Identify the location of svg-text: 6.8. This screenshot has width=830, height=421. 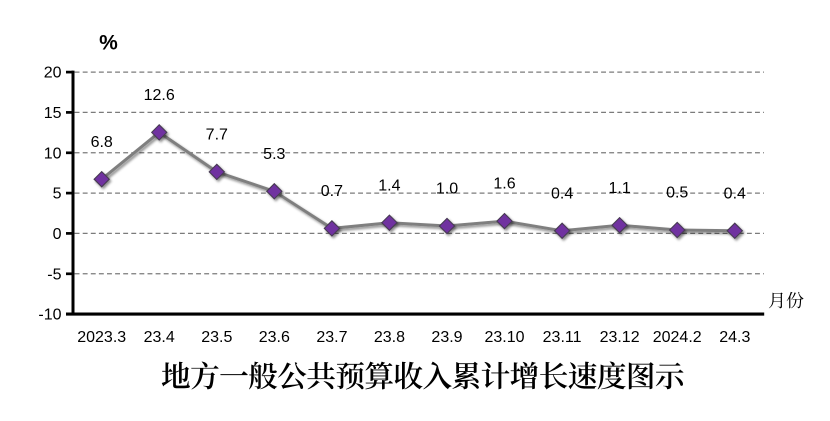
(102, 142).